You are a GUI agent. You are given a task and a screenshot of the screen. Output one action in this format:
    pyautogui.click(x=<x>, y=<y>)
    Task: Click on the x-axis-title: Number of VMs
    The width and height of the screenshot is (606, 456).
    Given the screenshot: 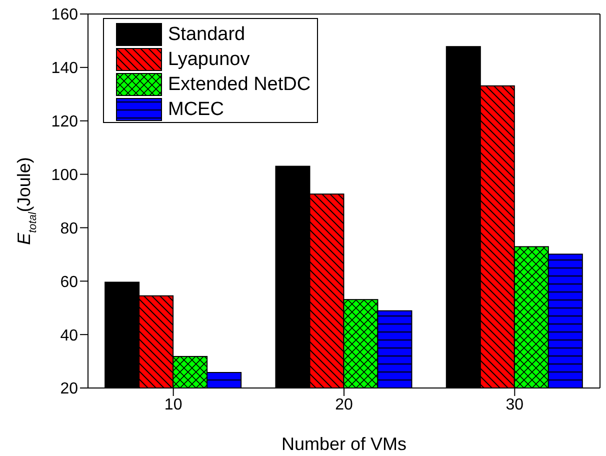 What is the action you would take?
    pyautogui.click(x=344, y=444)
    